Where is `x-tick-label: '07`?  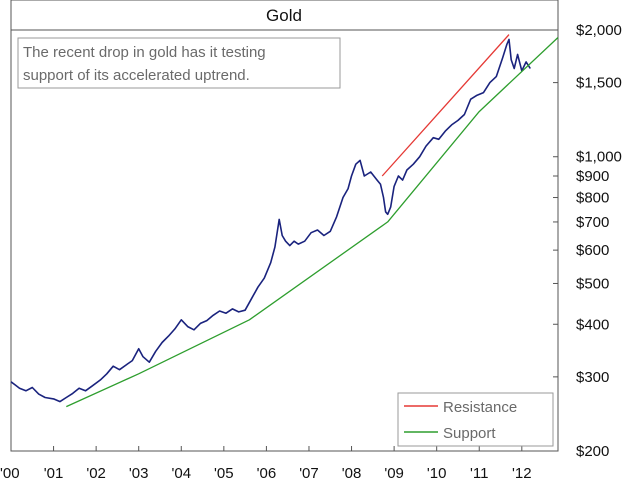
x-tick-label: '07 is located at coordinates (309, 473).